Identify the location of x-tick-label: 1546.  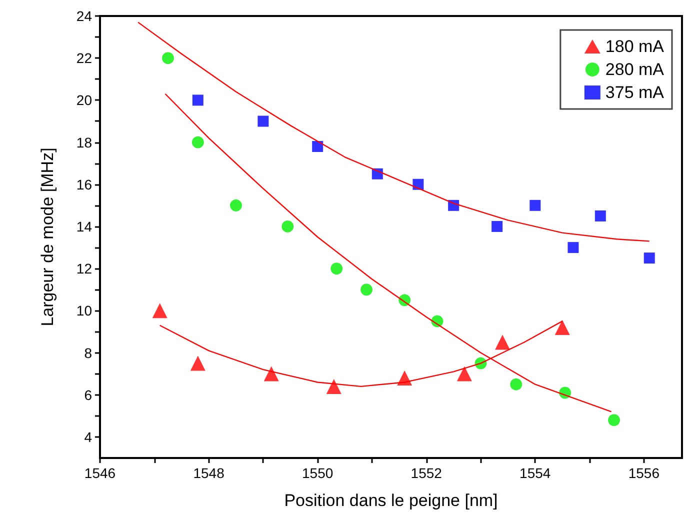
(100, 473).